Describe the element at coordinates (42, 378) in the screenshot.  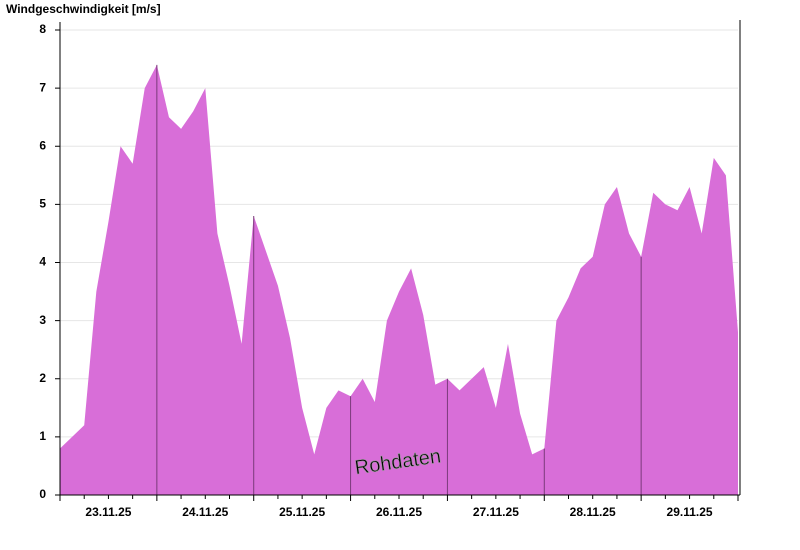
I see `y-tick-label: 2` at that location.